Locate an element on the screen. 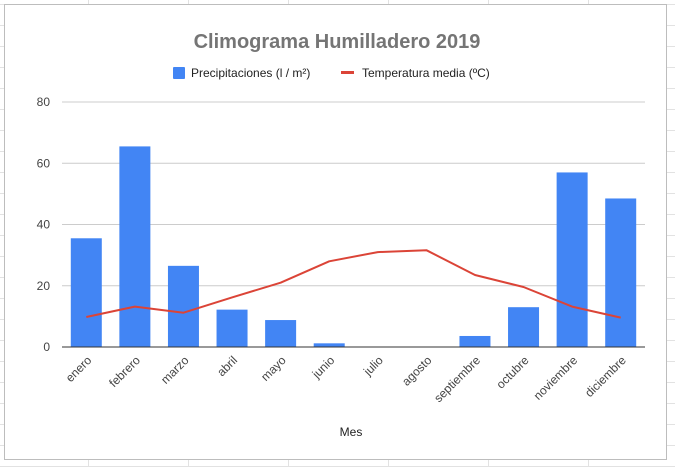  x-tick-label: mayo is located at coordinates (273, 368).